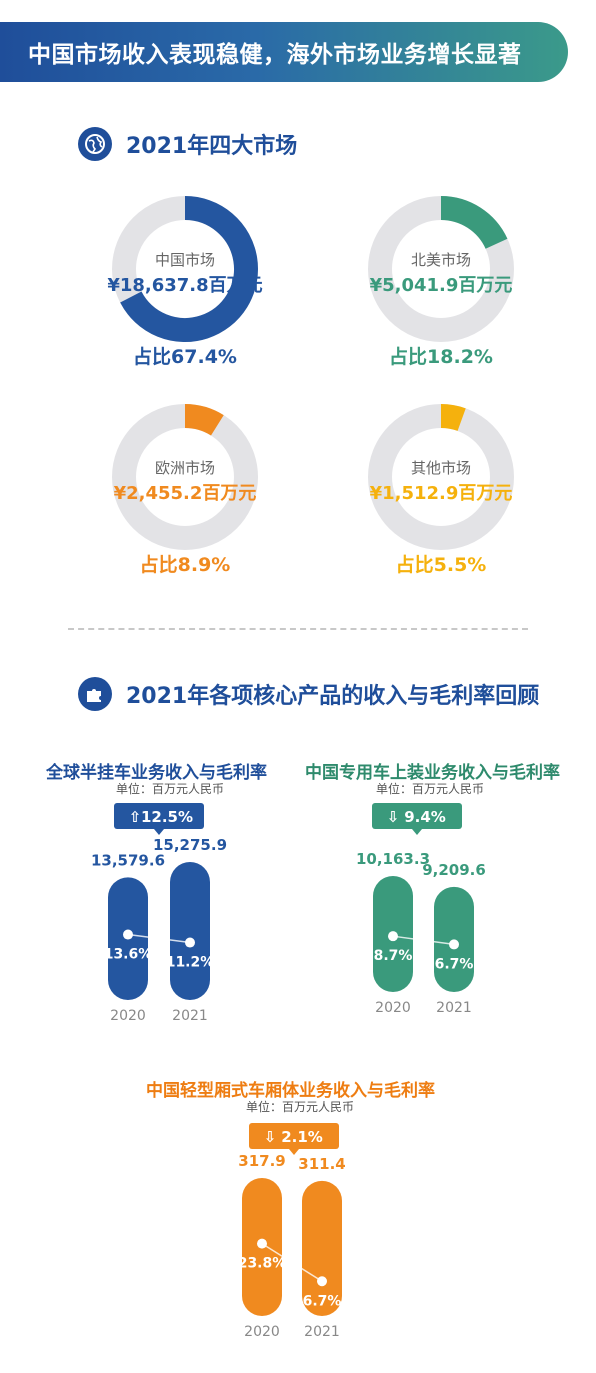  What do you see at coordinates (425, 817) in the screenshot?
I see `product2-change-label: 9.4%` at bounding box center [425, 817].